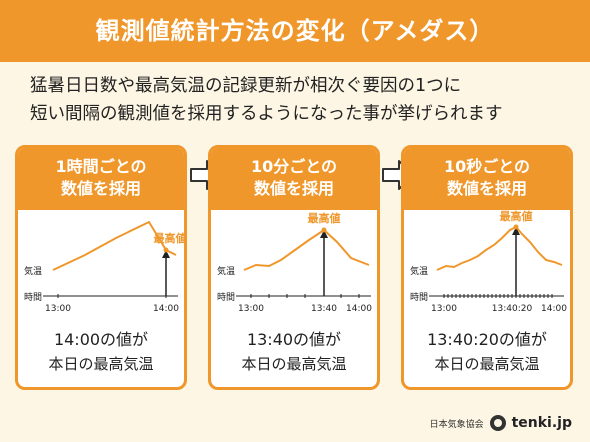  I want to click on card-header-line-1: 1時間ごとの, so click(101, 166).